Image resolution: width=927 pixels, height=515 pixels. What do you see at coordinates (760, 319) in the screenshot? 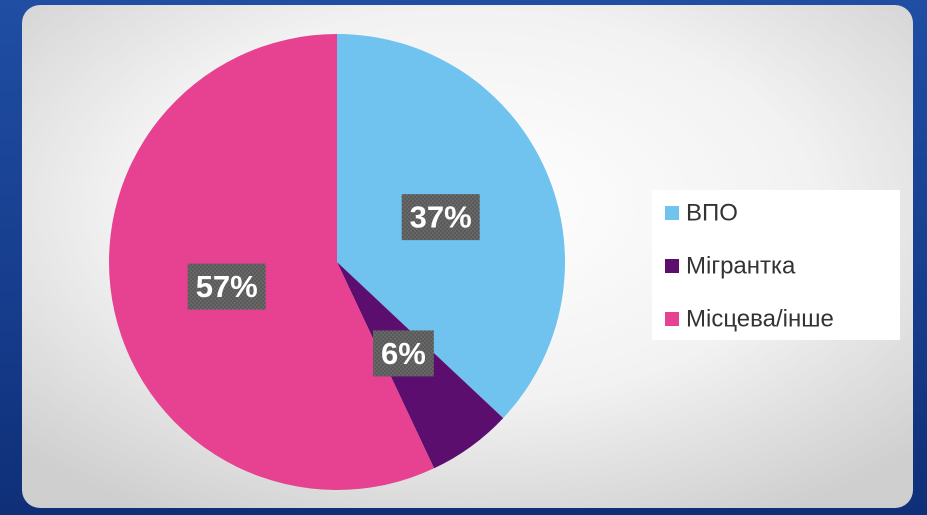
I see `legend-label: Місцева/інше` at bounding box center [760, 319].